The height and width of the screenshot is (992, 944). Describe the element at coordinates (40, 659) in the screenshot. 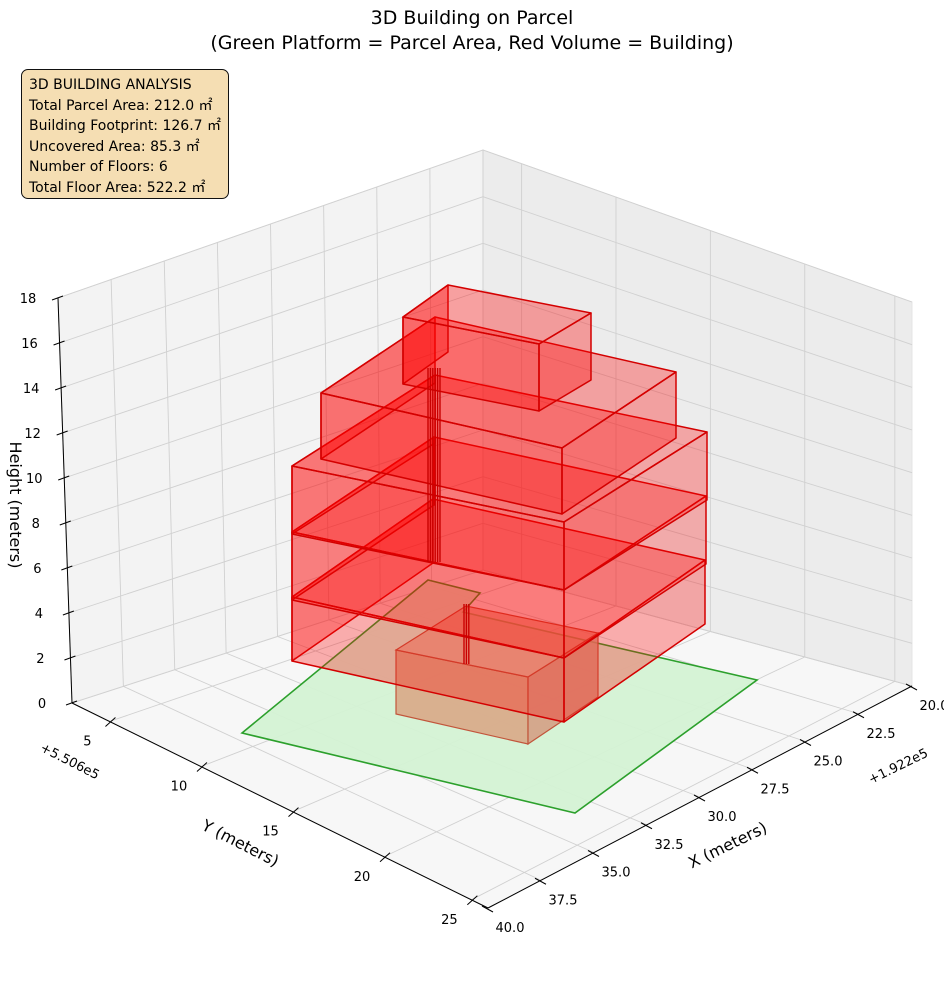

I see `z-tick-label: 2` at that location.